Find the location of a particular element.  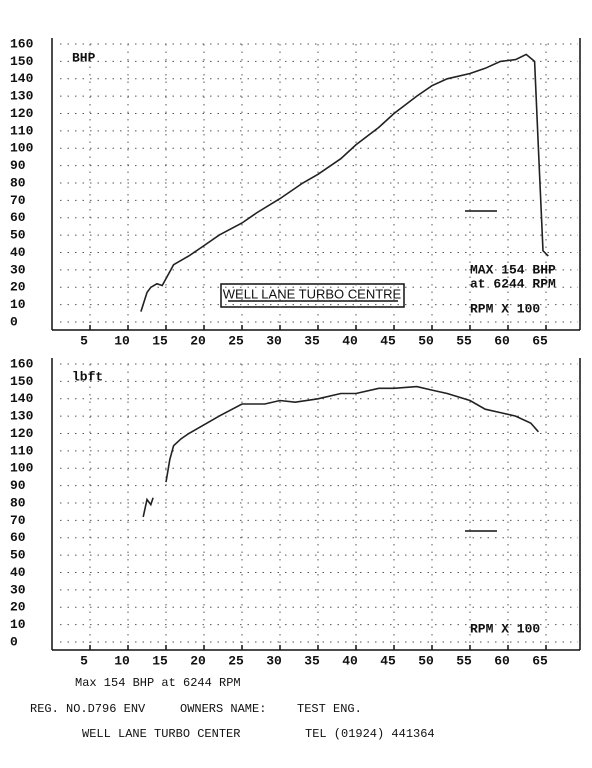

owner: OWNERS NAME: is located at coordinates (223, 709).